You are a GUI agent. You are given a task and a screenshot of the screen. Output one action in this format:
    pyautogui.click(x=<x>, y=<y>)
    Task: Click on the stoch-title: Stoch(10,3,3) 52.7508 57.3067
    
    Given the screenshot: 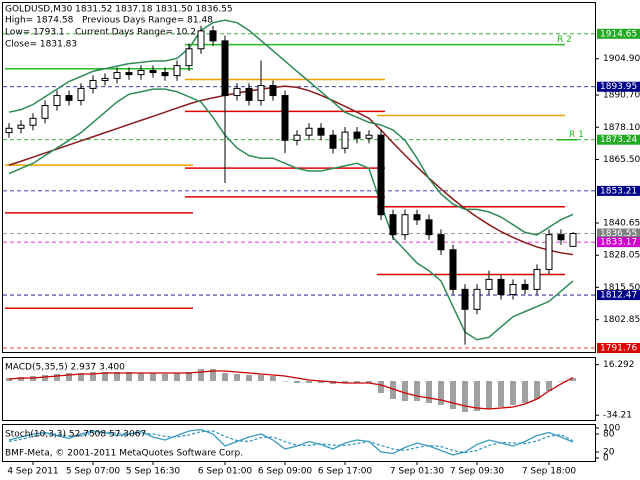 What is the action you would take?
    pyautogui.click(x=75, y=435)
    